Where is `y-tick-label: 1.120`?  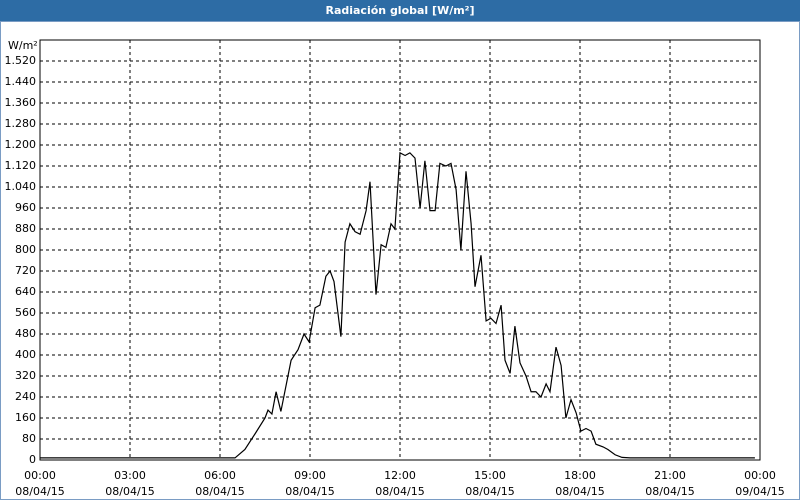 y-tick-label: 1.120 is located at coordinates (21, 165).